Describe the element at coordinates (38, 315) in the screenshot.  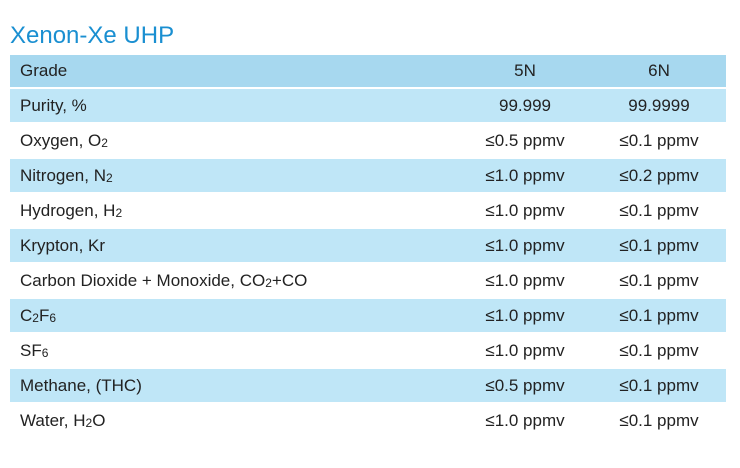
I see `row-component-name: C2F6` at that location.